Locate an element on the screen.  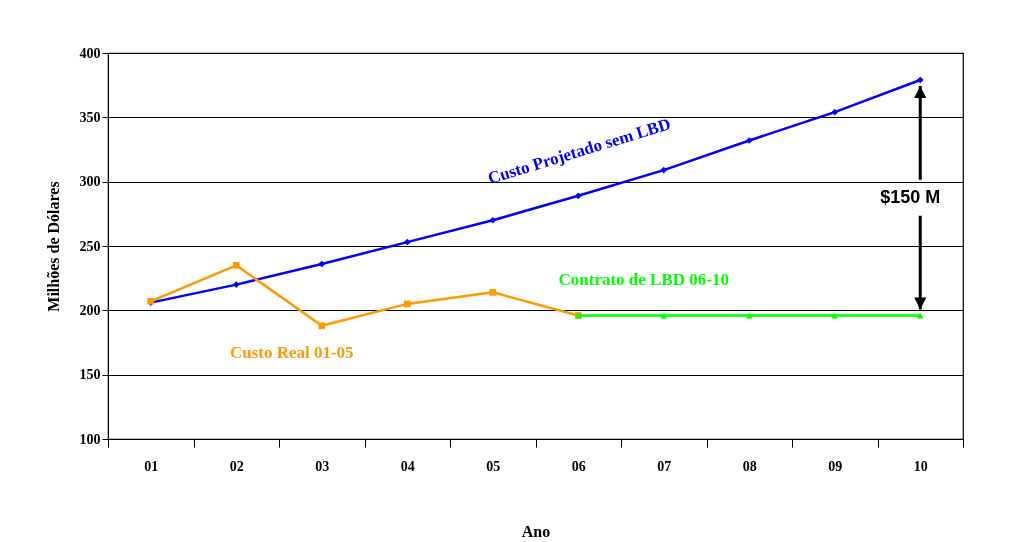
y-tick-label: 400 is located at coordinates (90, 53).